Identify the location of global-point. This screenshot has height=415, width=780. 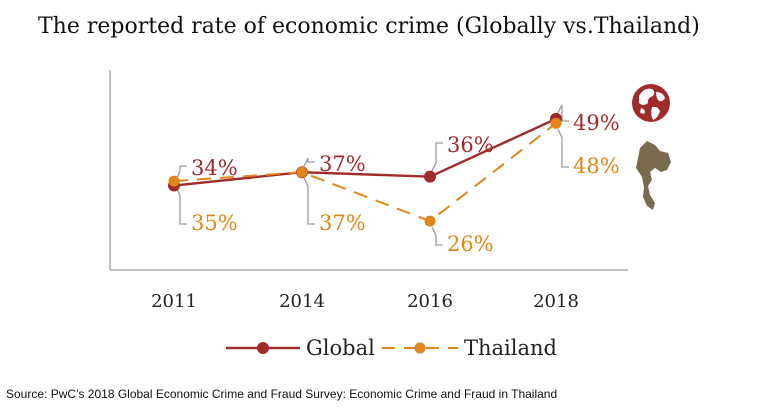
(430, 176).